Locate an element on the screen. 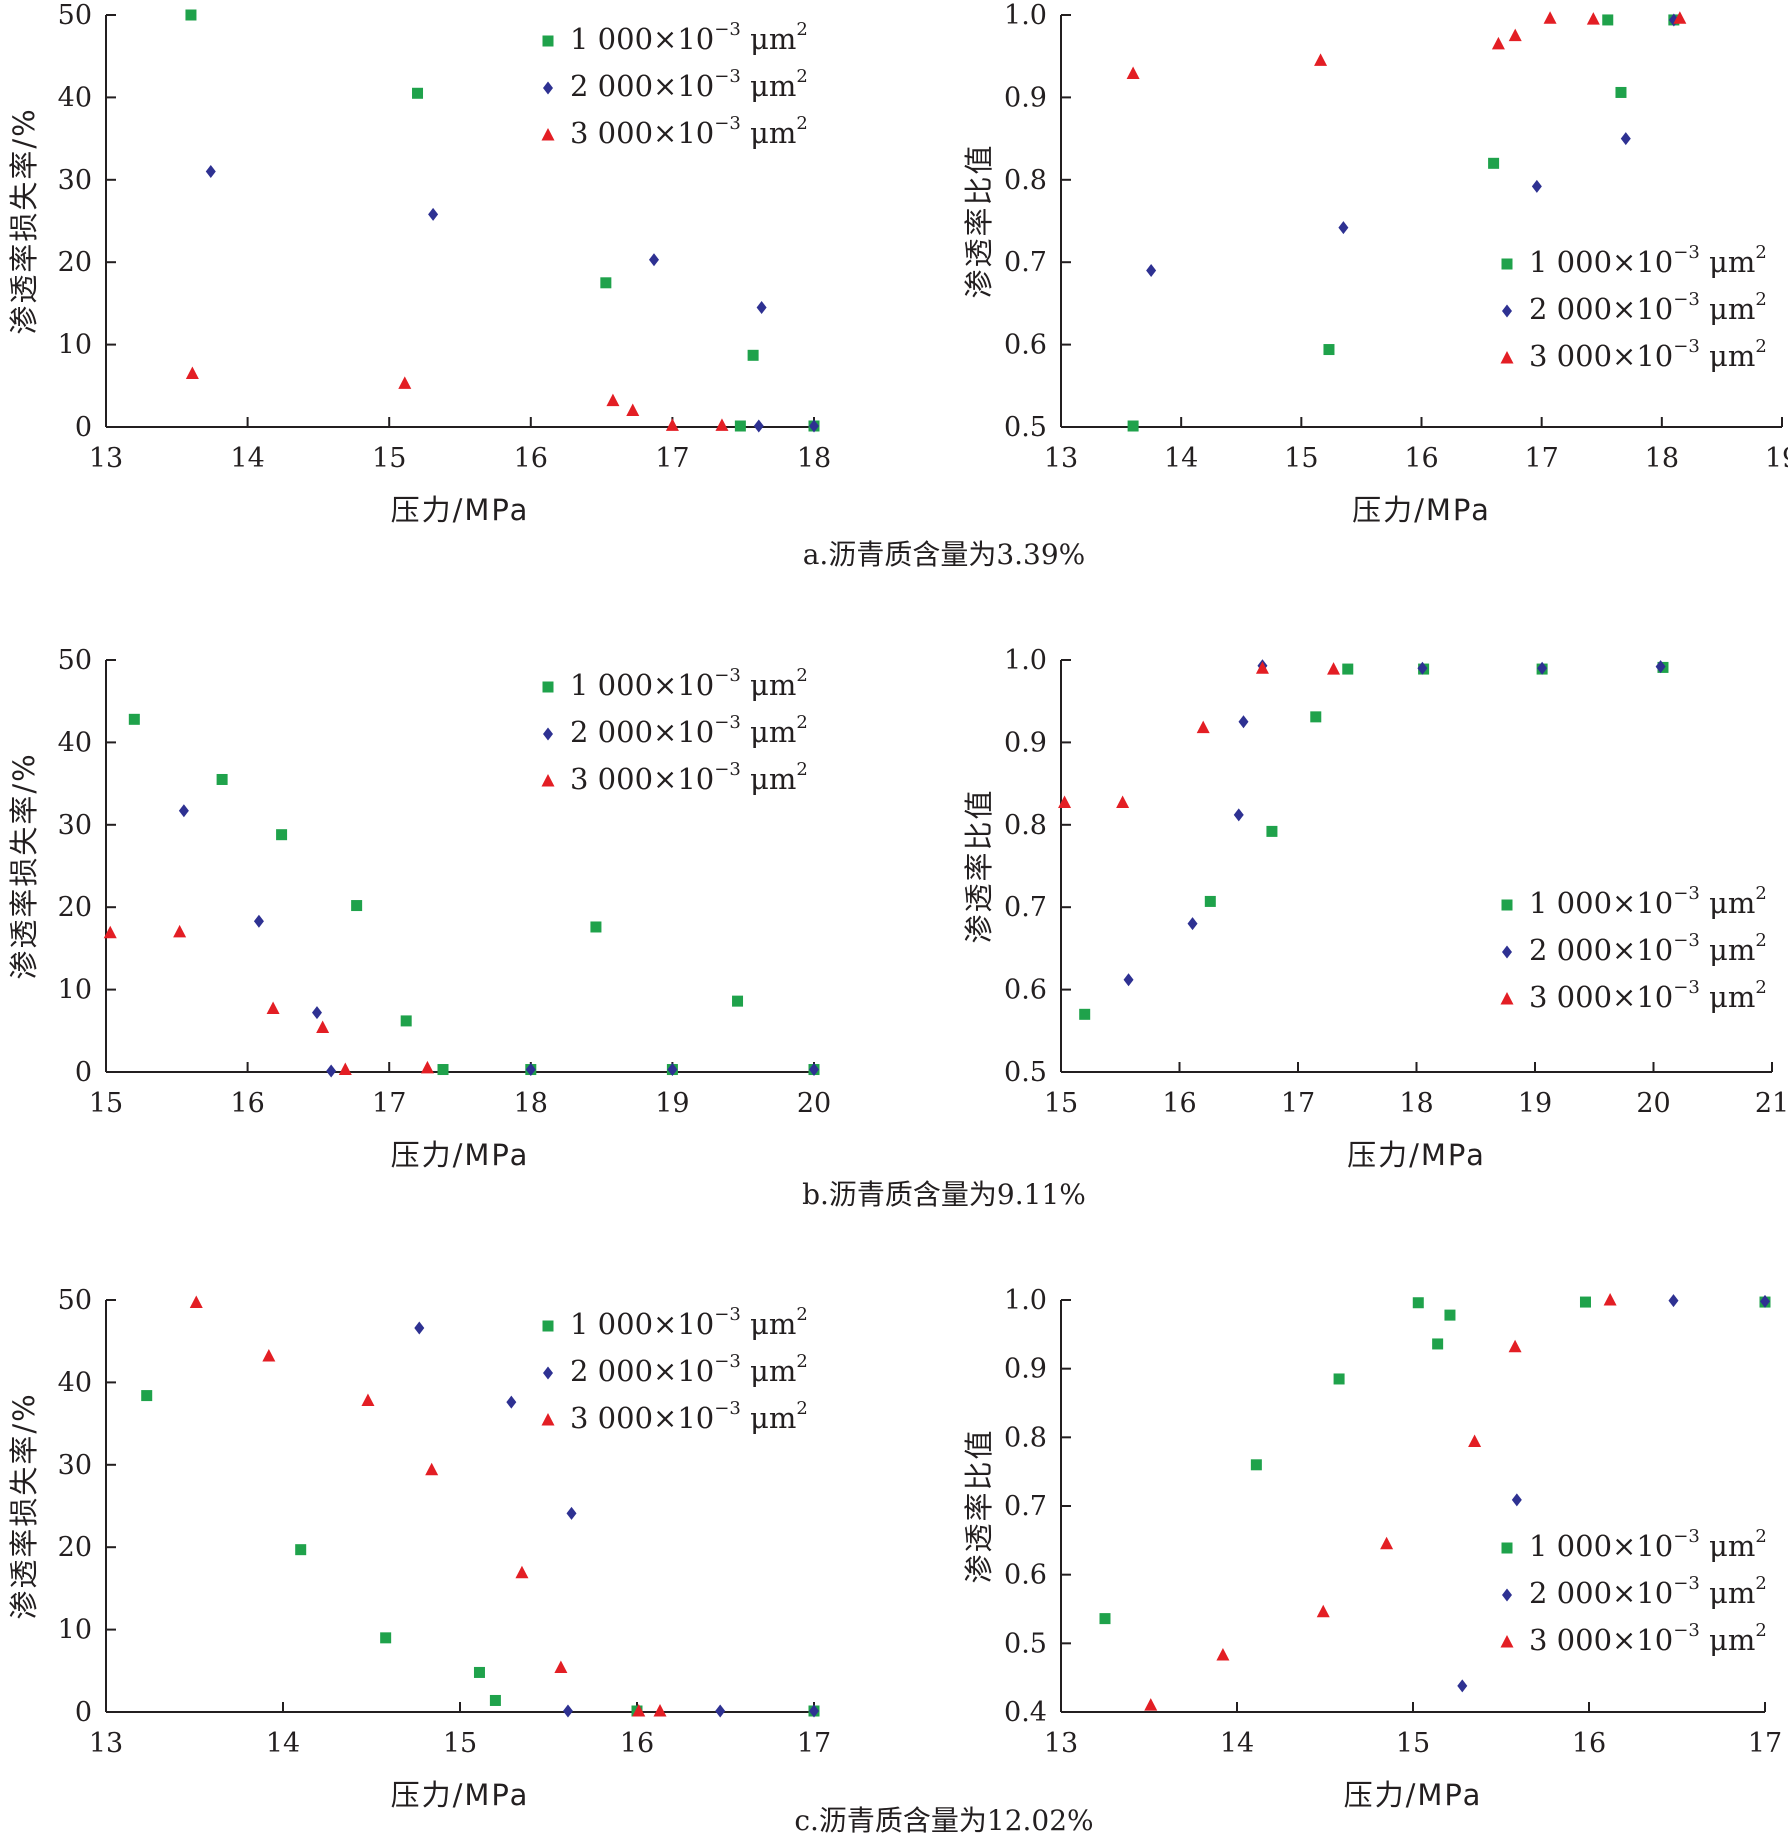  y-tick-label: 40 is located at coordinates (75, 742).